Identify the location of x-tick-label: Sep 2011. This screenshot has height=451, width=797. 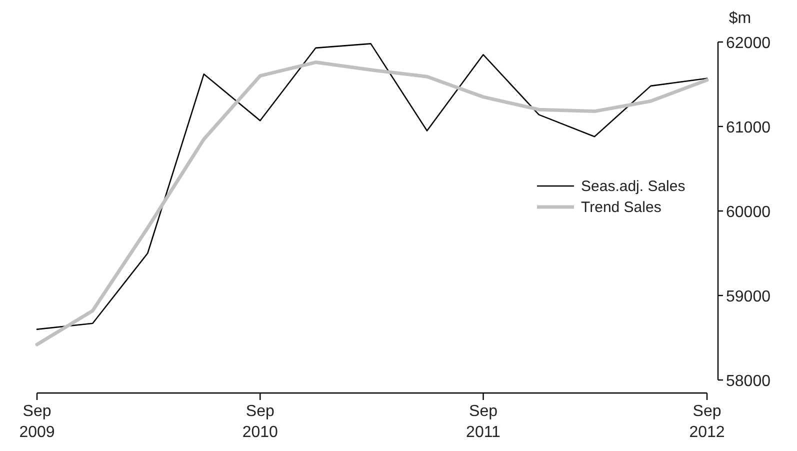
(483, 422).